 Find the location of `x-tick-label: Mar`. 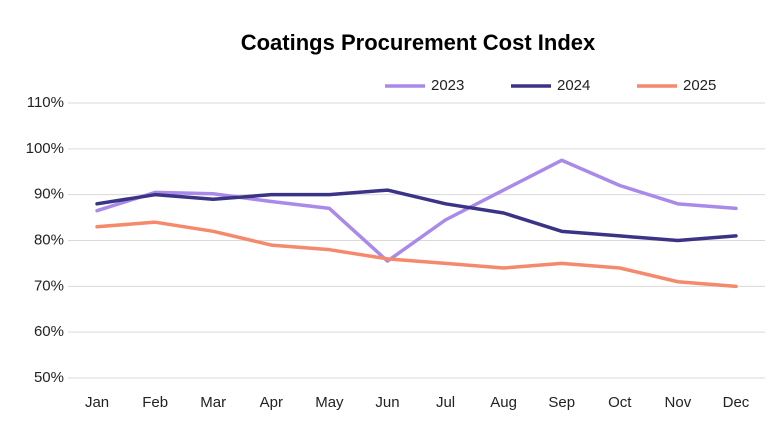

x-tick-label: Mar is located at coordinates (213, 402).